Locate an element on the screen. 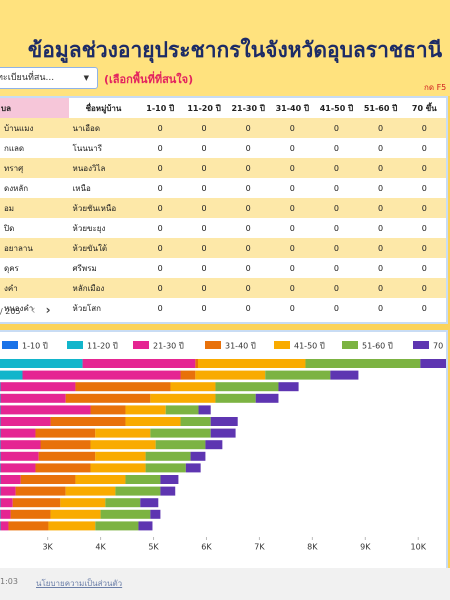 The height and width of the screenshot is (600, 450). table-row: ดงหลัก เหนือ 0 0 0 0 0 0 0 is located at coordinates (223, 188).